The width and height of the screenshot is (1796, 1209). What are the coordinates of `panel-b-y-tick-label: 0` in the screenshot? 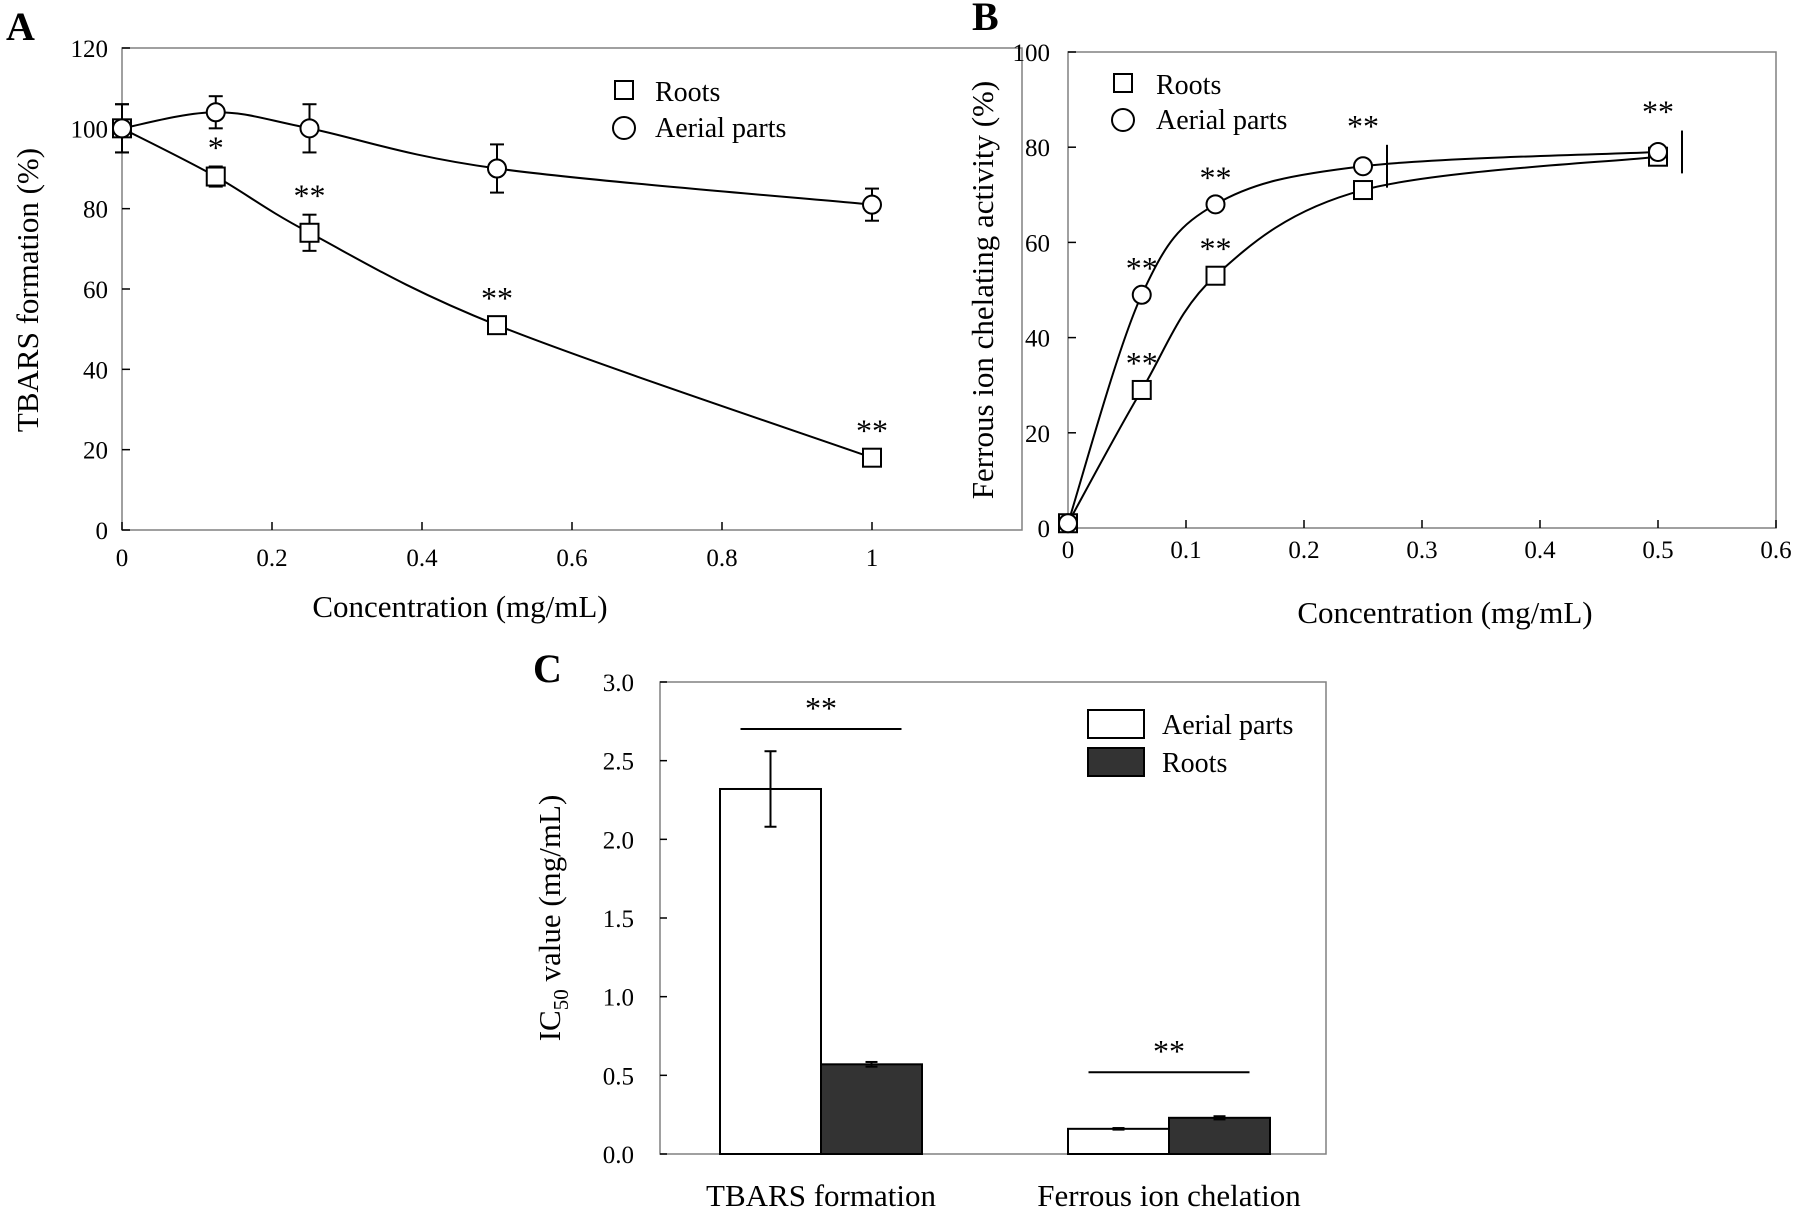 It's located at (1044, 529).